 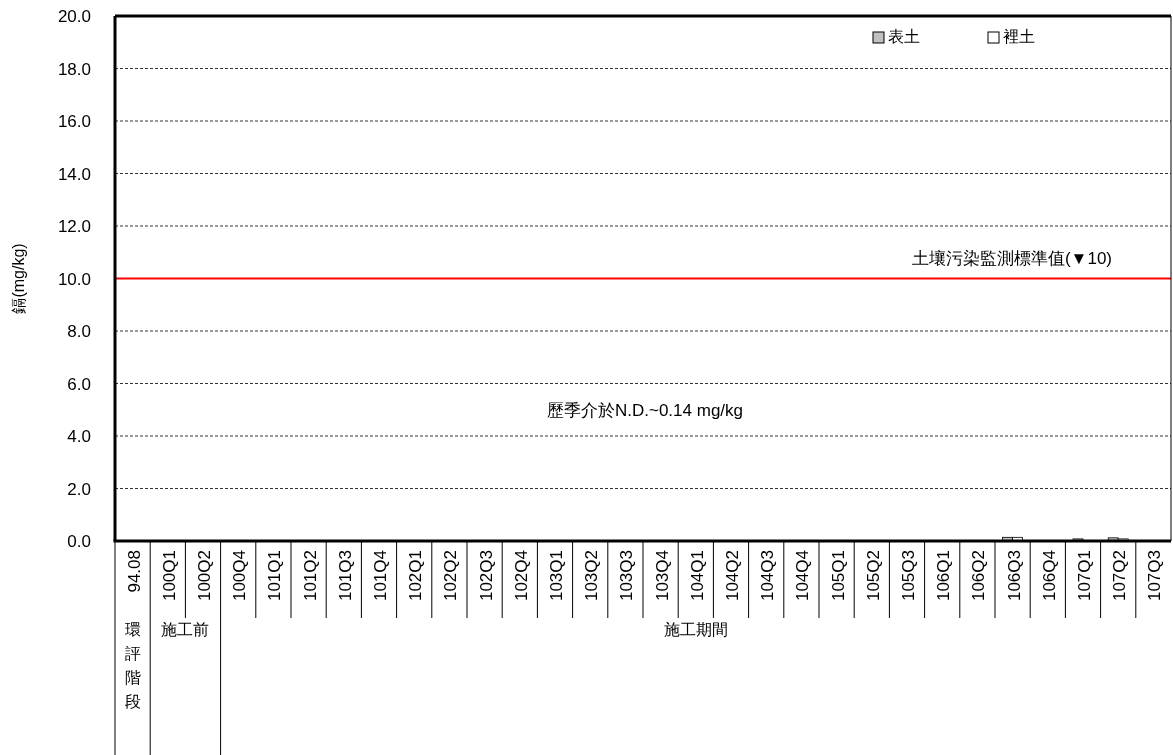 I want to click on x-tick-label: 107Q2, so click(x=1120, y=576).